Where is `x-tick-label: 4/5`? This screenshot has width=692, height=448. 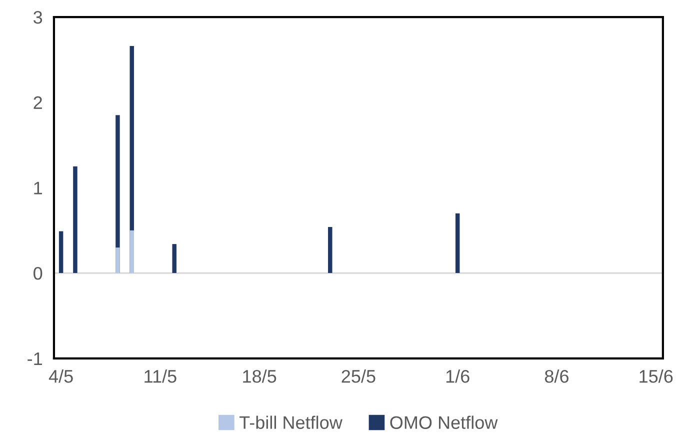 x-tick-label: 4/5 is located at coordinates (60, 376).